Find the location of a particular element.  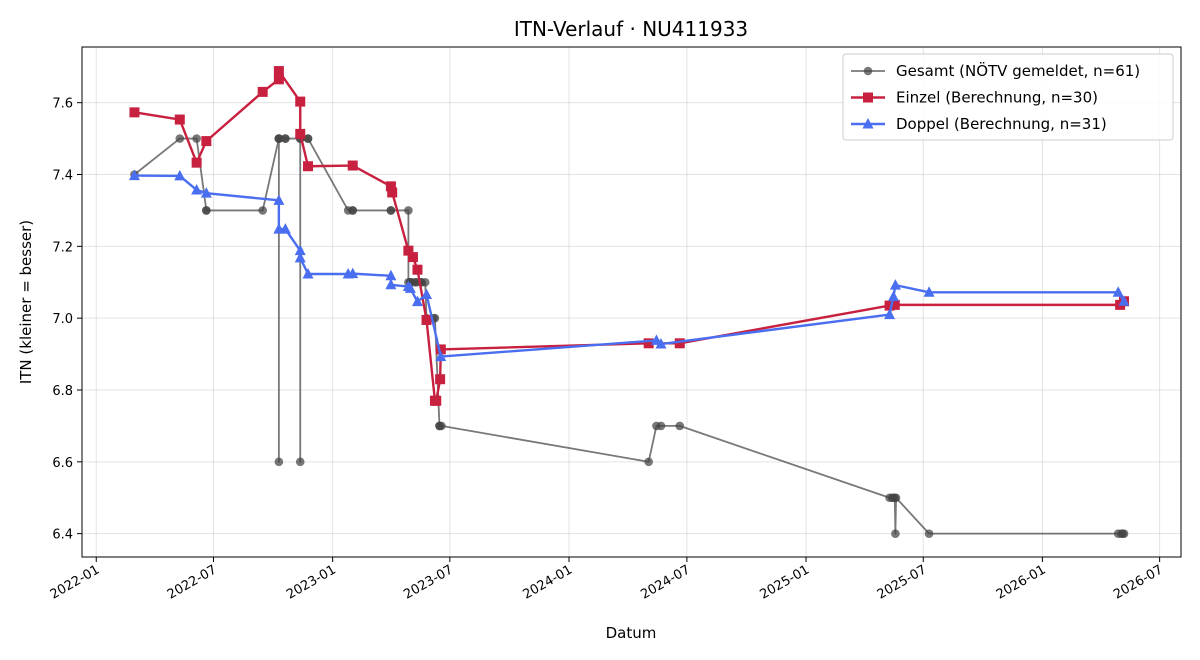

legend-box is located at coordinates (1008, 97).